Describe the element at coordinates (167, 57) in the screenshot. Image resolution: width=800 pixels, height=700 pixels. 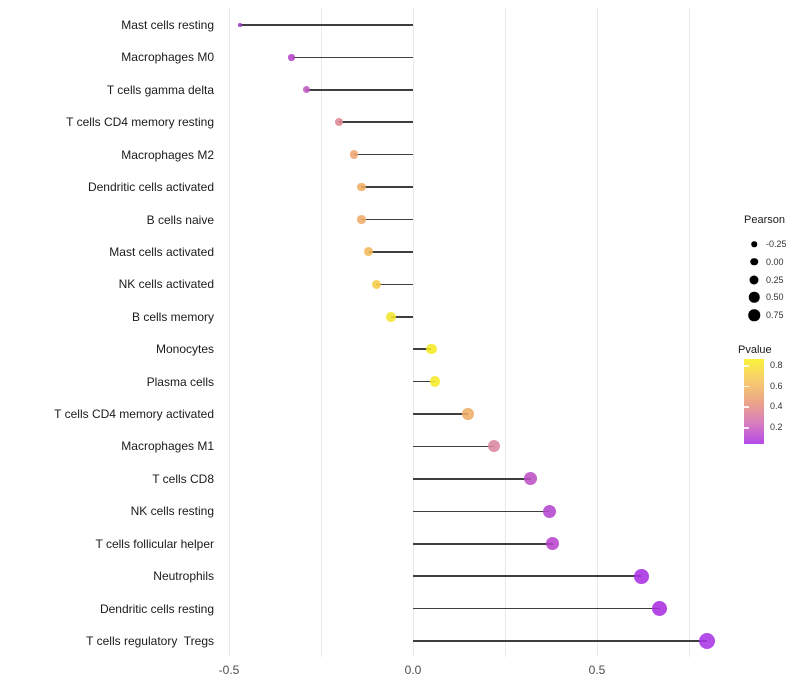
I see `y-axis-label-1: Macrophages M0` at that location.